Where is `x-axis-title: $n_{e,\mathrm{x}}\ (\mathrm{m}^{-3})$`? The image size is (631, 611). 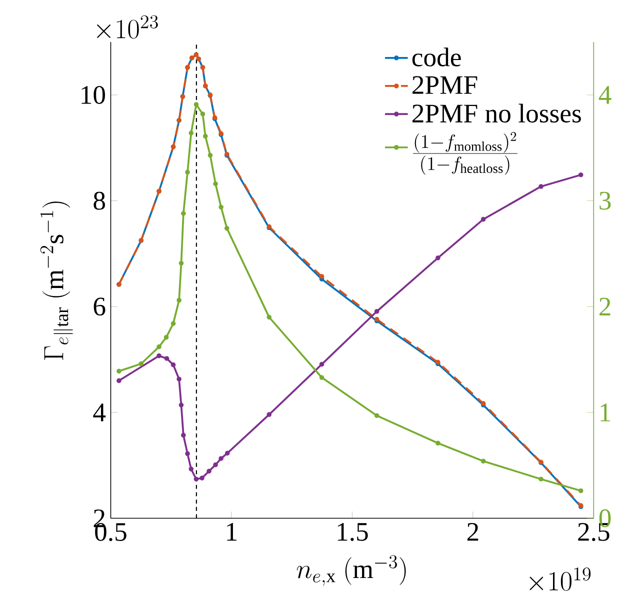 x-axis-title: $n_{e,\mathrm{x}}\ (\mathrm{m}^{-3})$ is located at coordinates (351, 570).